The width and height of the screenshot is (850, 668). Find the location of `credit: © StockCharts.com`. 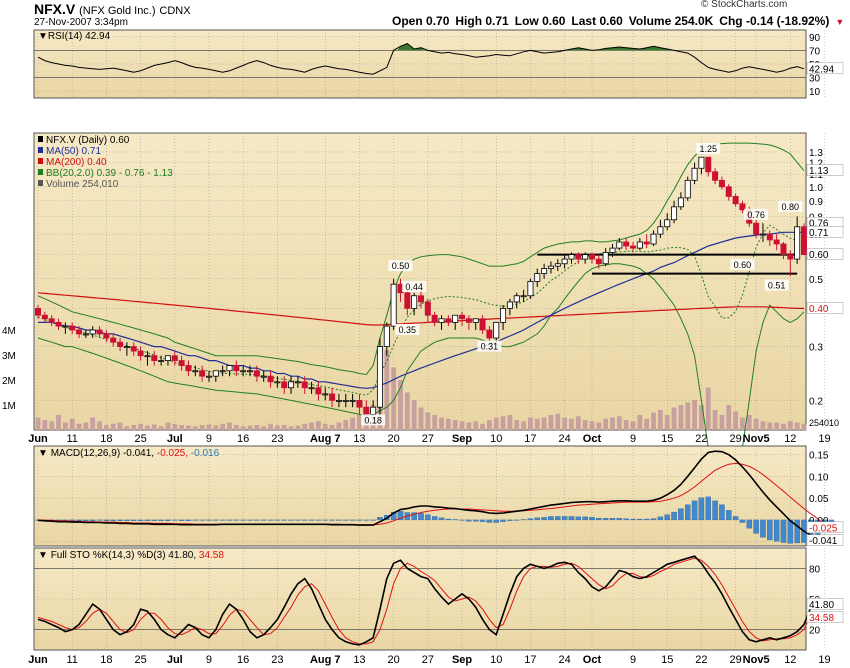

credit: © StockCharts.com is located at coordinates (744, 5).